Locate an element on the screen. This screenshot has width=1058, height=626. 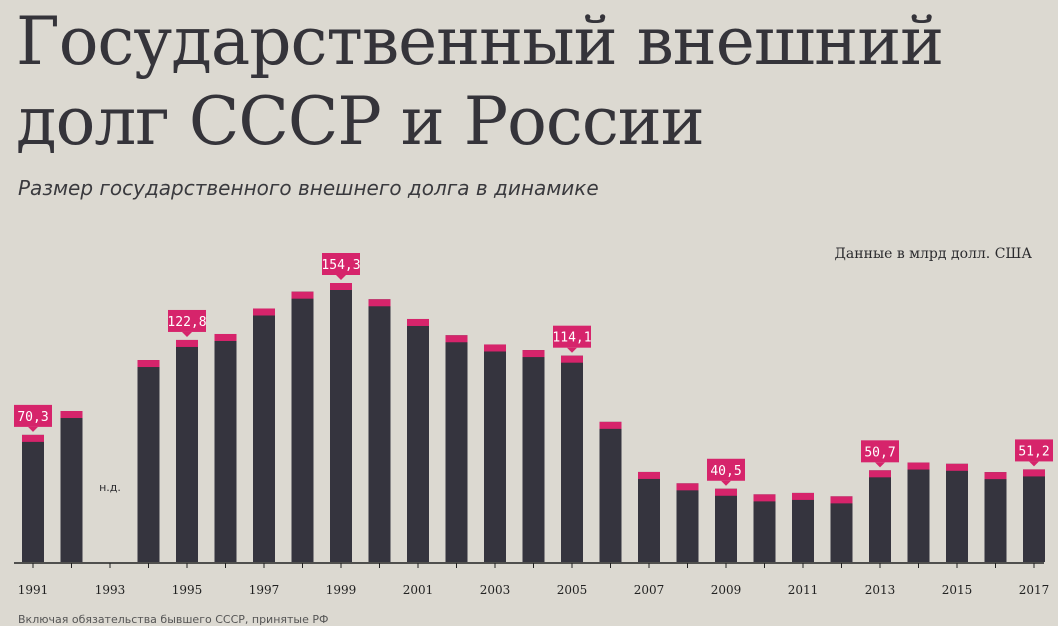
data-label: 122,8 is located at coordinates (186, 322).